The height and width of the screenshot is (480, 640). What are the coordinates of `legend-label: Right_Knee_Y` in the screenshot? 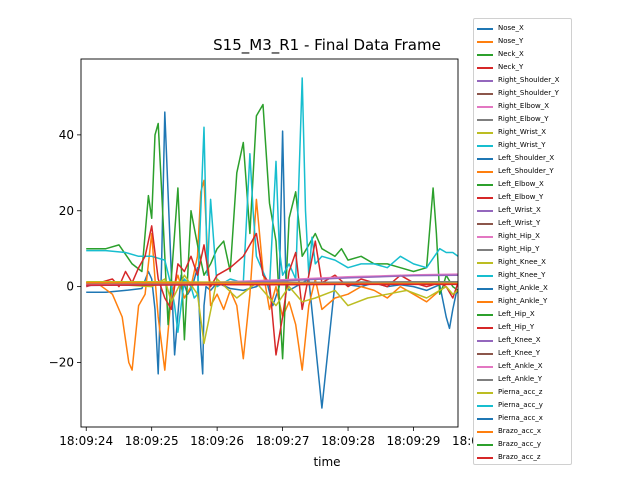 It's located at (522, 275).